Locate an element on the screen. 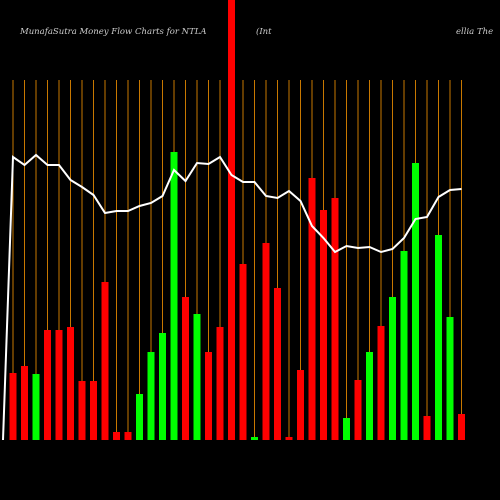 This screenshot has width=500, height=500. chart-subtitle: ellia The is located at coordinates (474, 32).